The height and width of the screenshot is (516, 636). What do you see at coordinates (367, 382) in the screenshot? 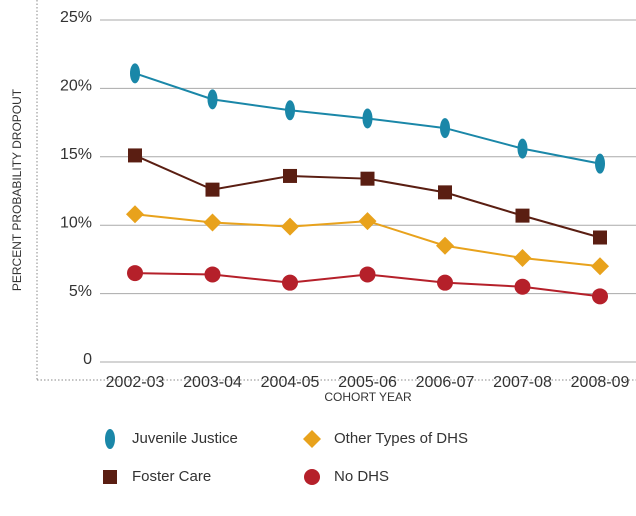
I see `x-tick-label: 2005-06` at bounding box center [367, 382].